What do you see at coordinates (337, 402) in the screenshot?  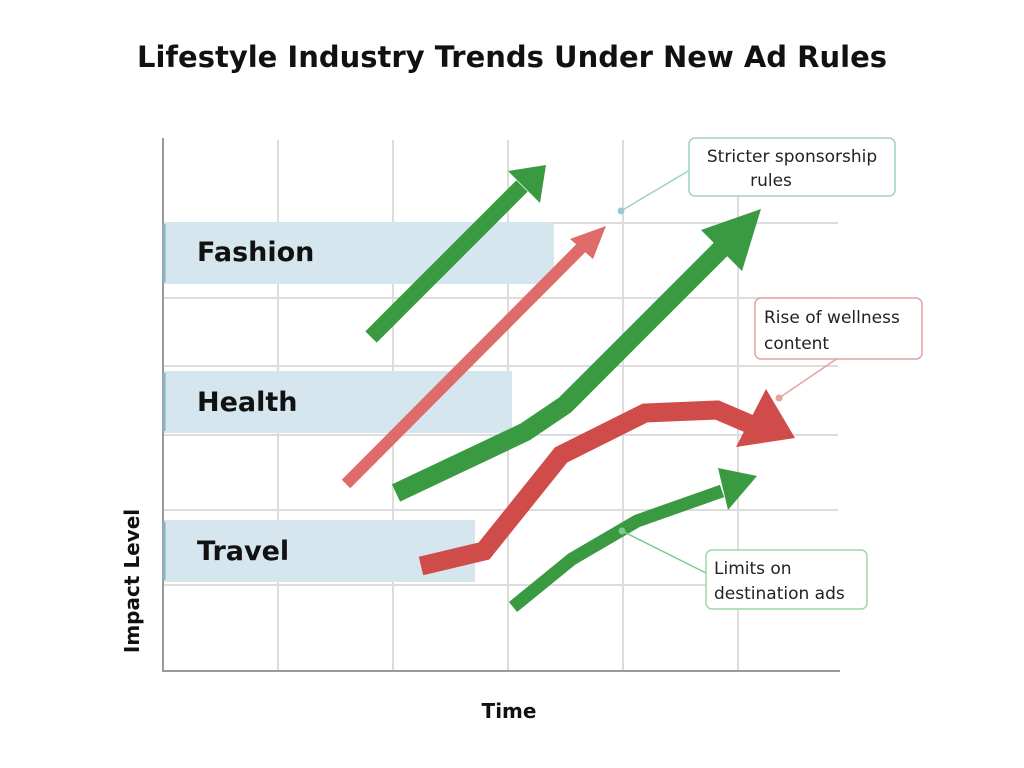 I see `category-band-health: Health` at bounding box center [337, 402].